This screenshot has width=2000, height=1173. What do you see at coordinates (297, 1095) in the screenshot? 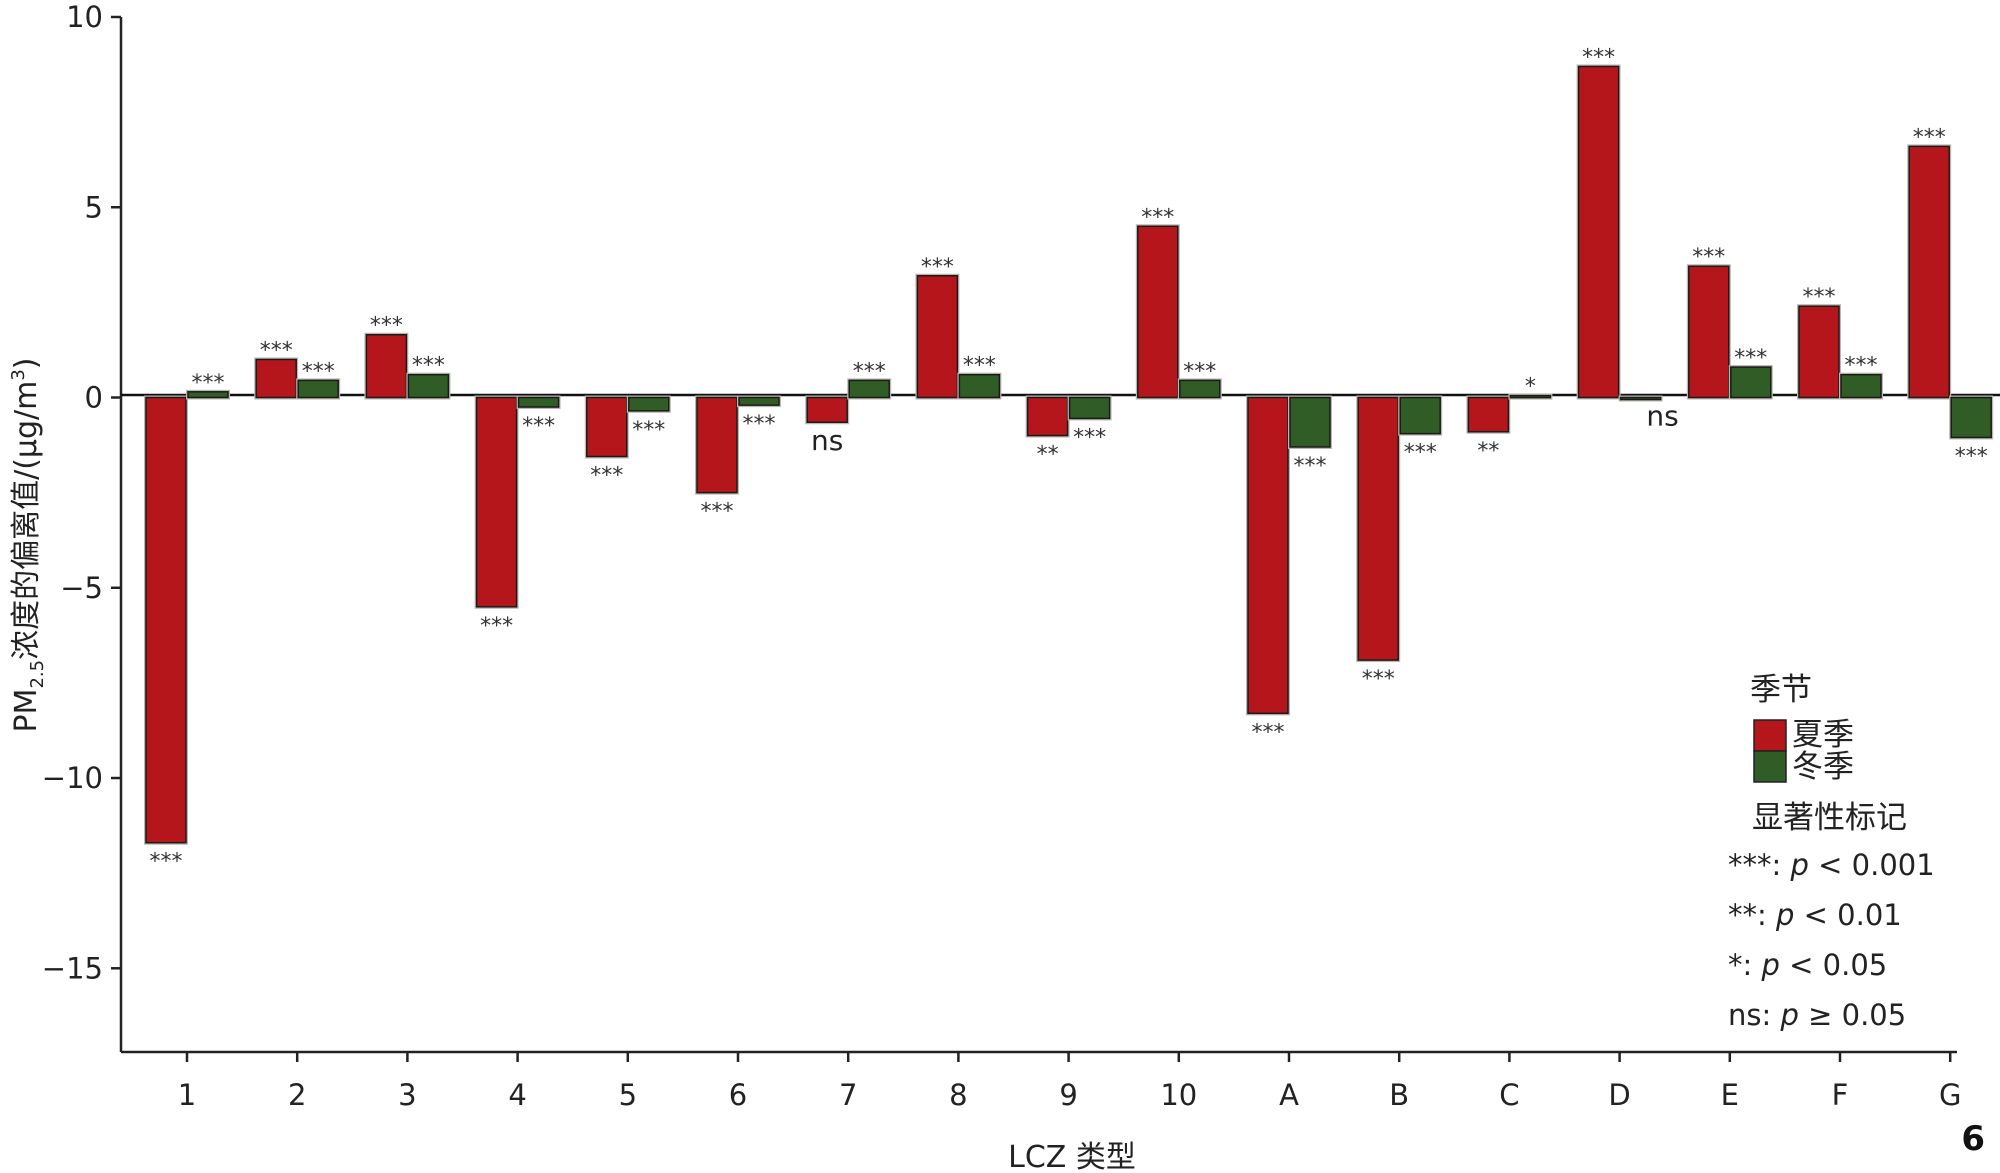
I see `x-tick-label: 2` at bounding box center [297, 1095].